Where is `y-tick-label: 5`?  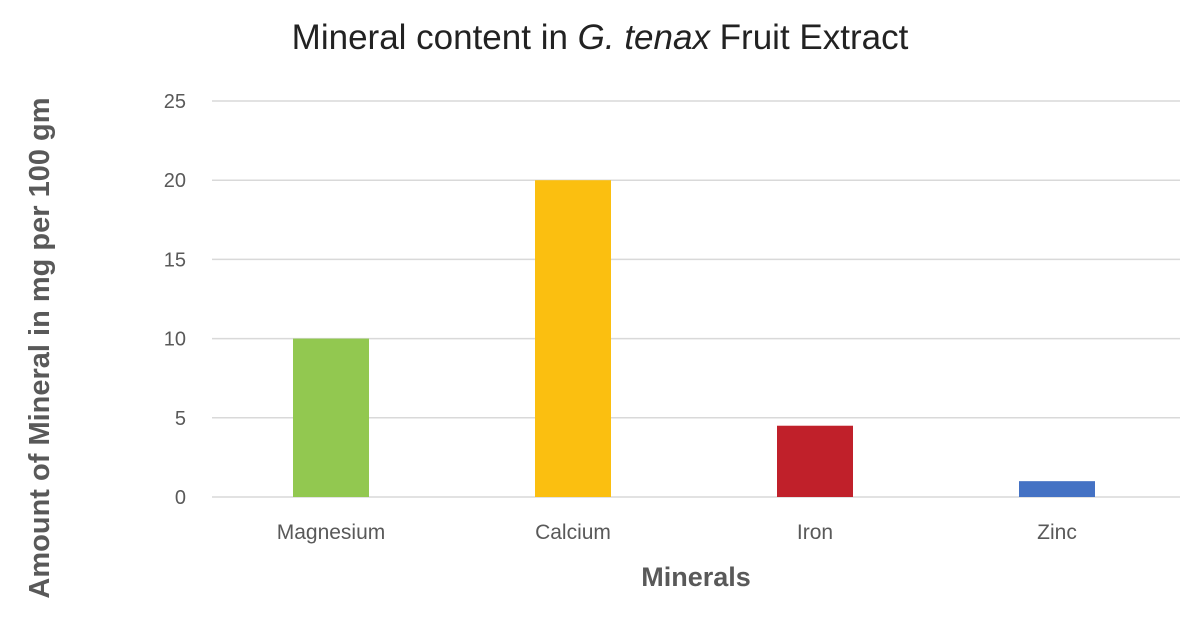 y-tick-label: 5 is located at coordinates (180, 419).